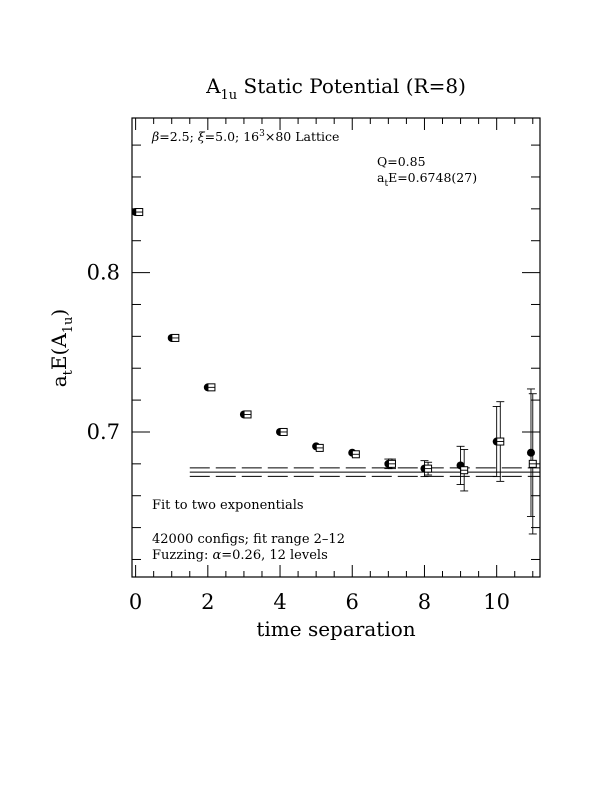  Describe the element at coordinates (427, 179) in the screenshot. I see `energy-value: atE=0.6748(27)` at that location.